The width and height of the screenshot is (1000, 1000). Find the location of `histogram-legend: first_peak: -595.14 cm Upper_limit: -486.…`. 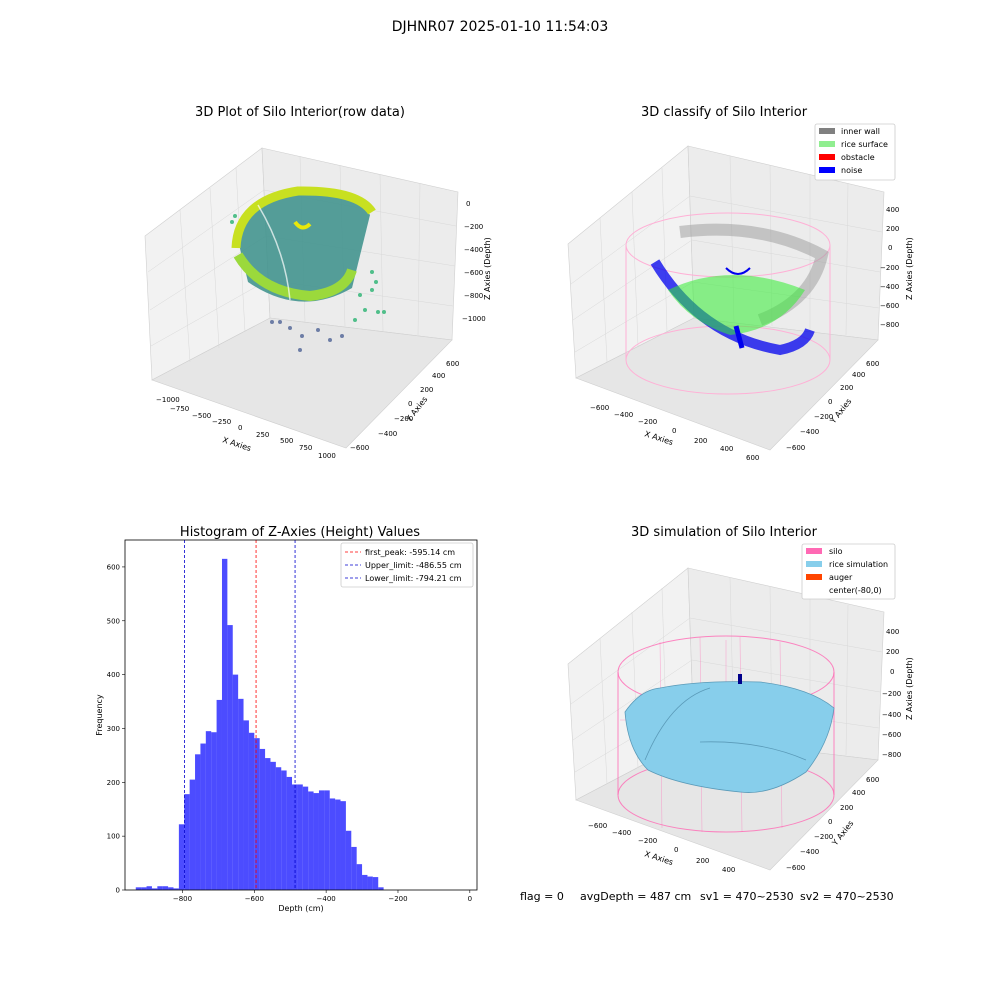

histogram-legend: first_peak: -595.14 cm Upper_limit: -486.… is located at coordinates (407, 565).